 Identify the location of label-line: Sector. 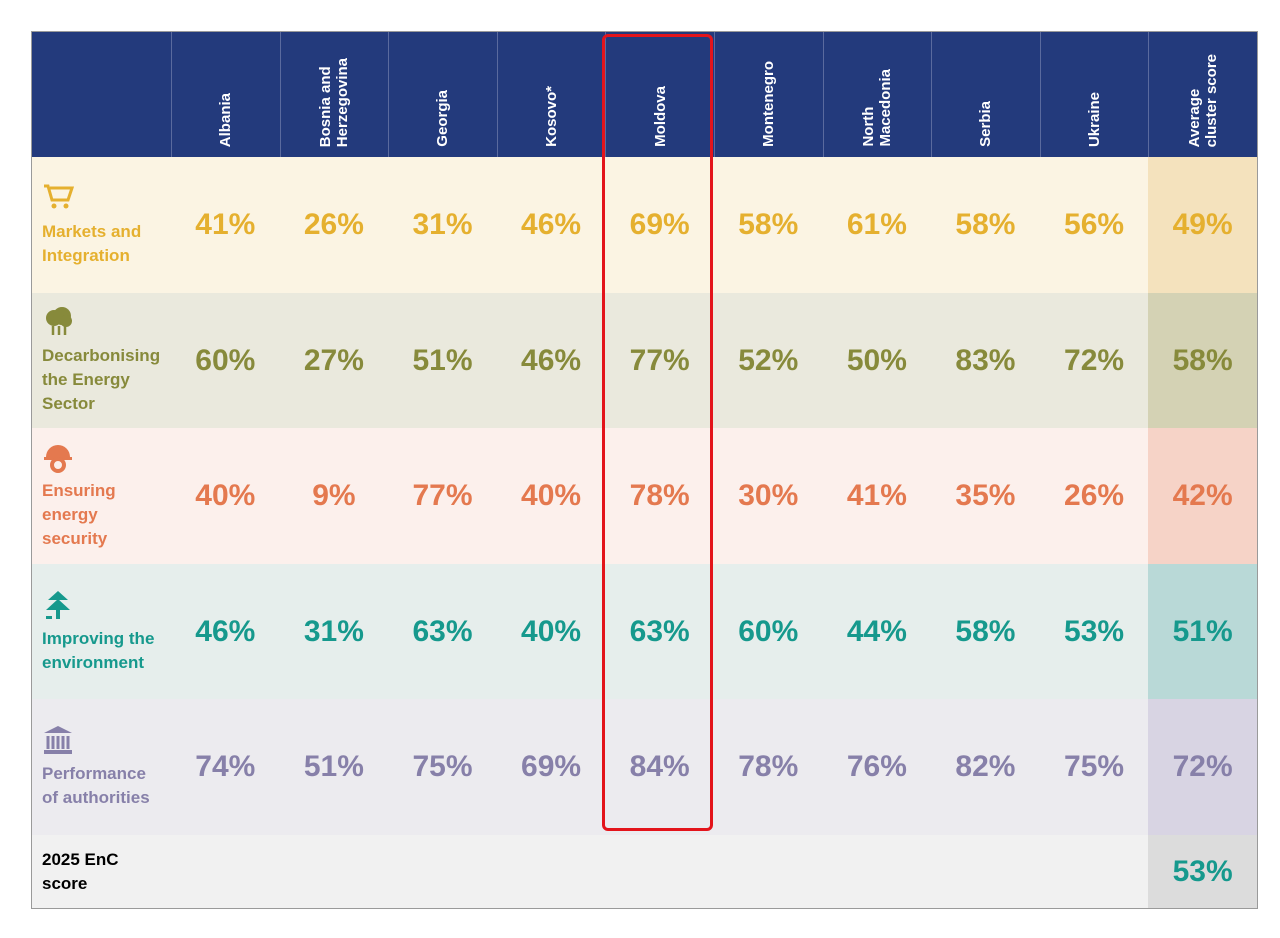
(68, 403).